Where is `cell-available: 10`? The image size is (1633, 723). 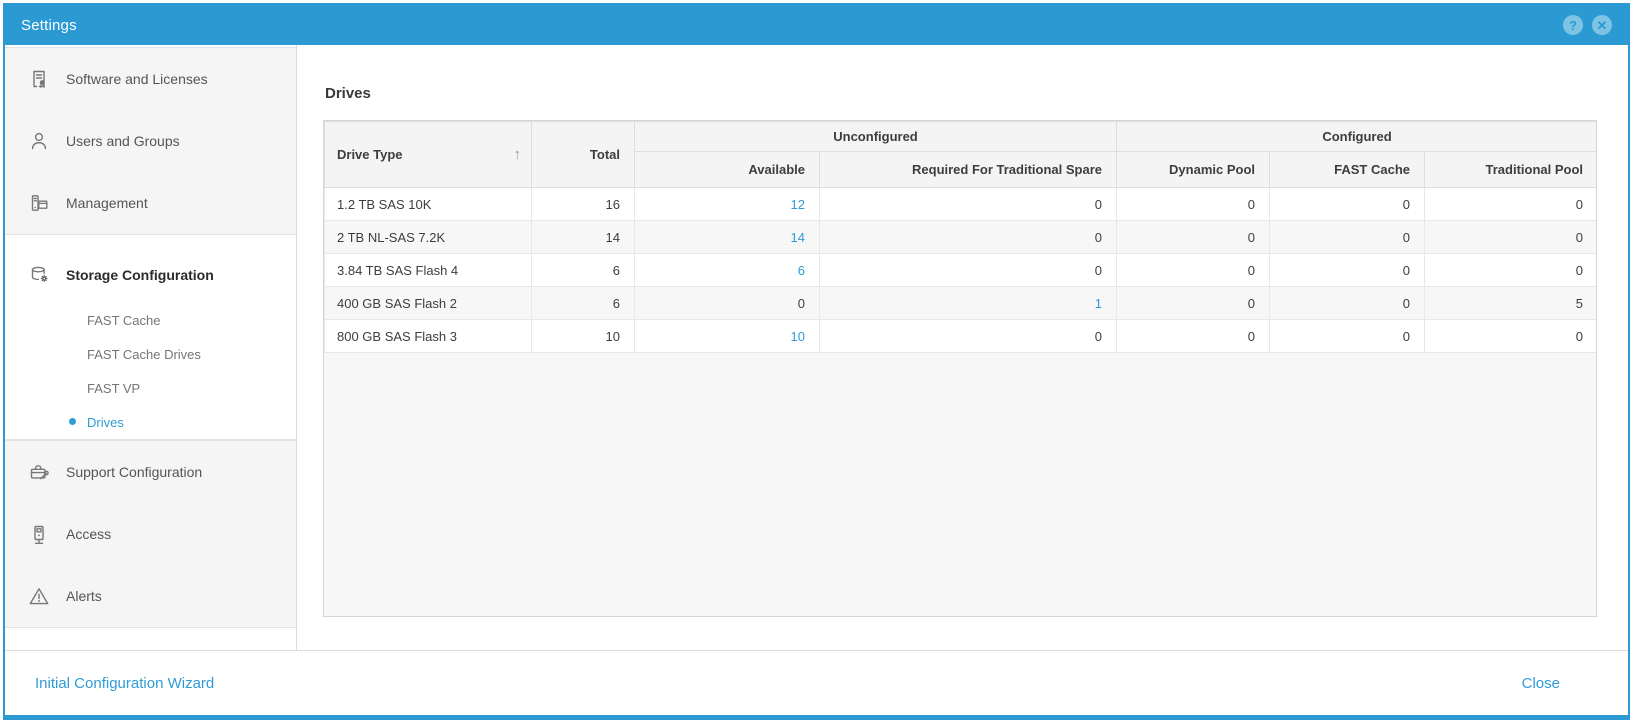 cell-available: 10 is located at coordinates (727, 336).